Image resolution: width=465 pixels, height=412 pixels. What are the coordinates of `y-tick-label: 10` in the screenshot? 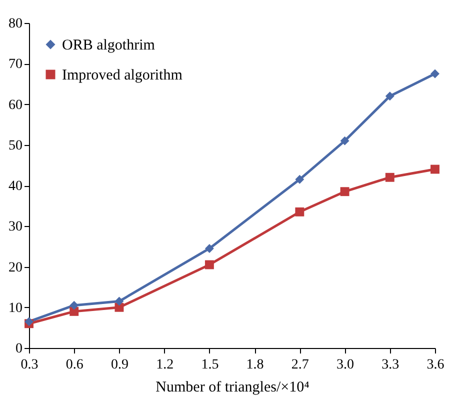 It's located at (15, 308).